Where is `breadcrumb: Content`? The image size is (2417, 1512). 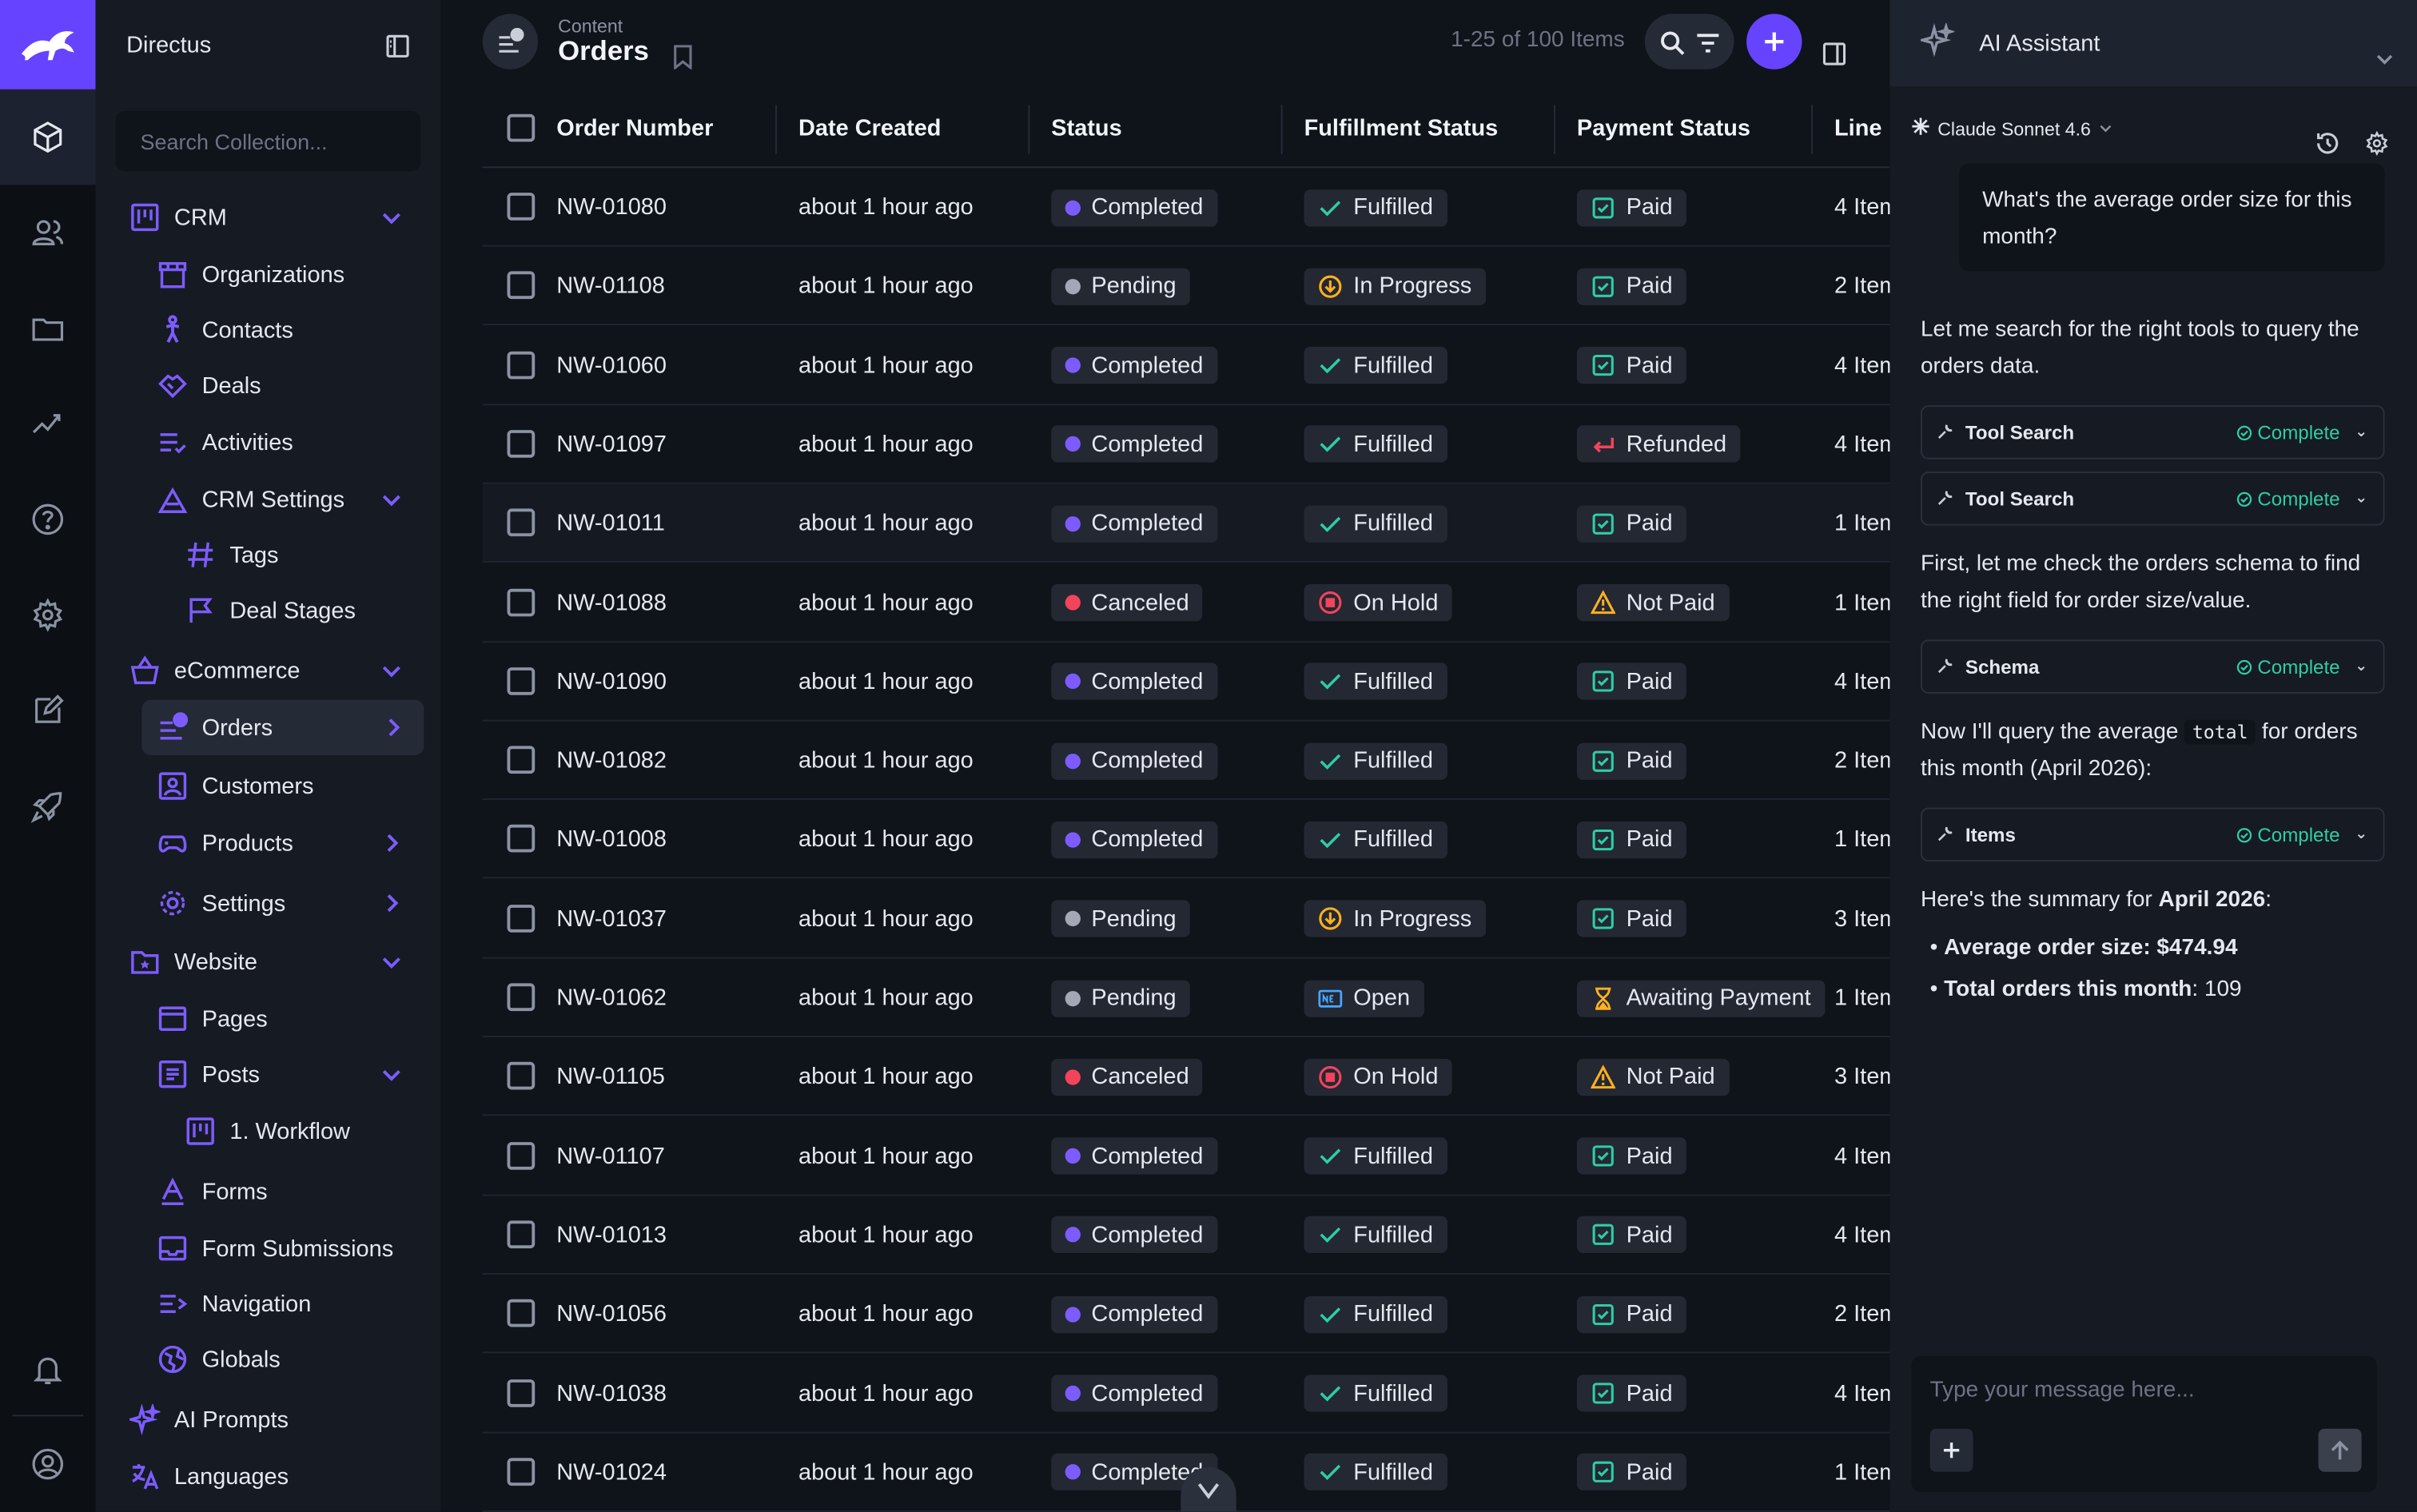
breadcrumb: Content is located at coordinates (590, 26).